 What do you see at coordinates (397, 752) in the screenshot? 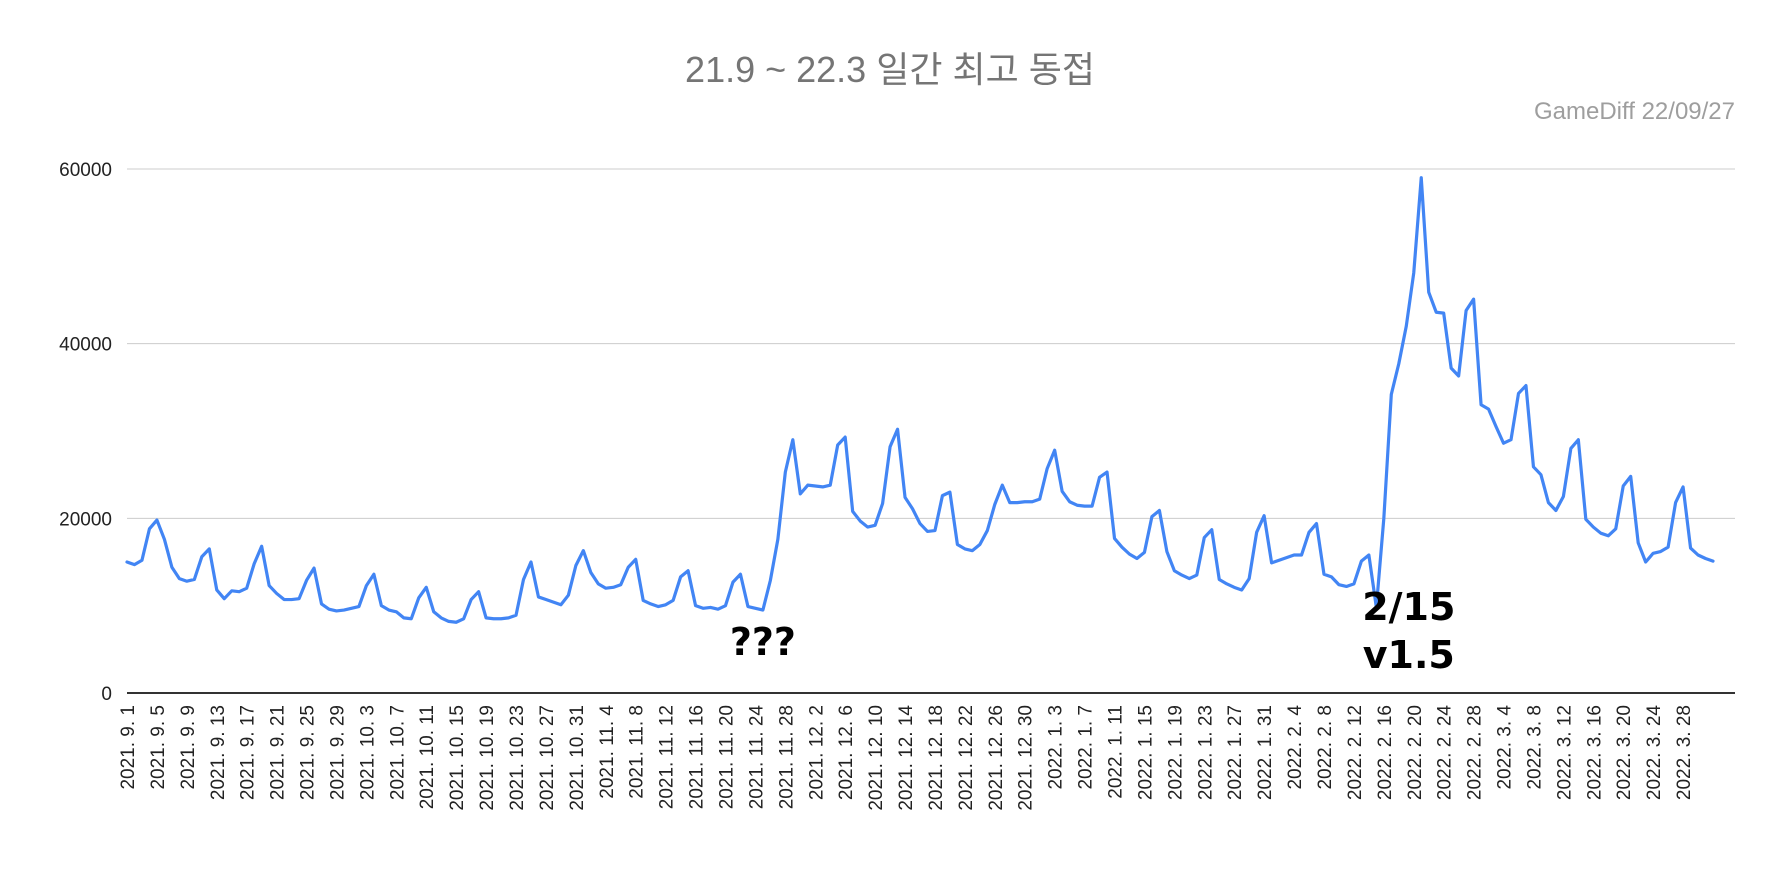
I see `x-tick-label: 2021. 10. 7` at bounding box center [397, 752].